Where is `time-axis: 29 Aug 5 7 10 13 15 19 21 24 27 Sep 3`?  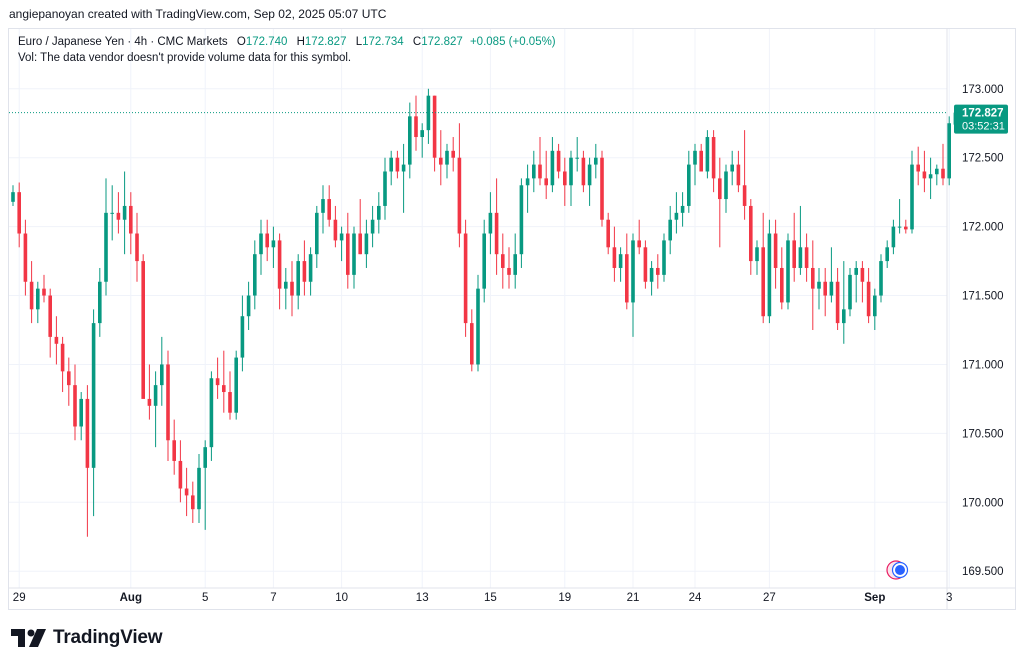 time-axis: 29 Aug 5 7 10 13 15 19 21 24 27 Sep 3 is located at coordinates (483, 598).